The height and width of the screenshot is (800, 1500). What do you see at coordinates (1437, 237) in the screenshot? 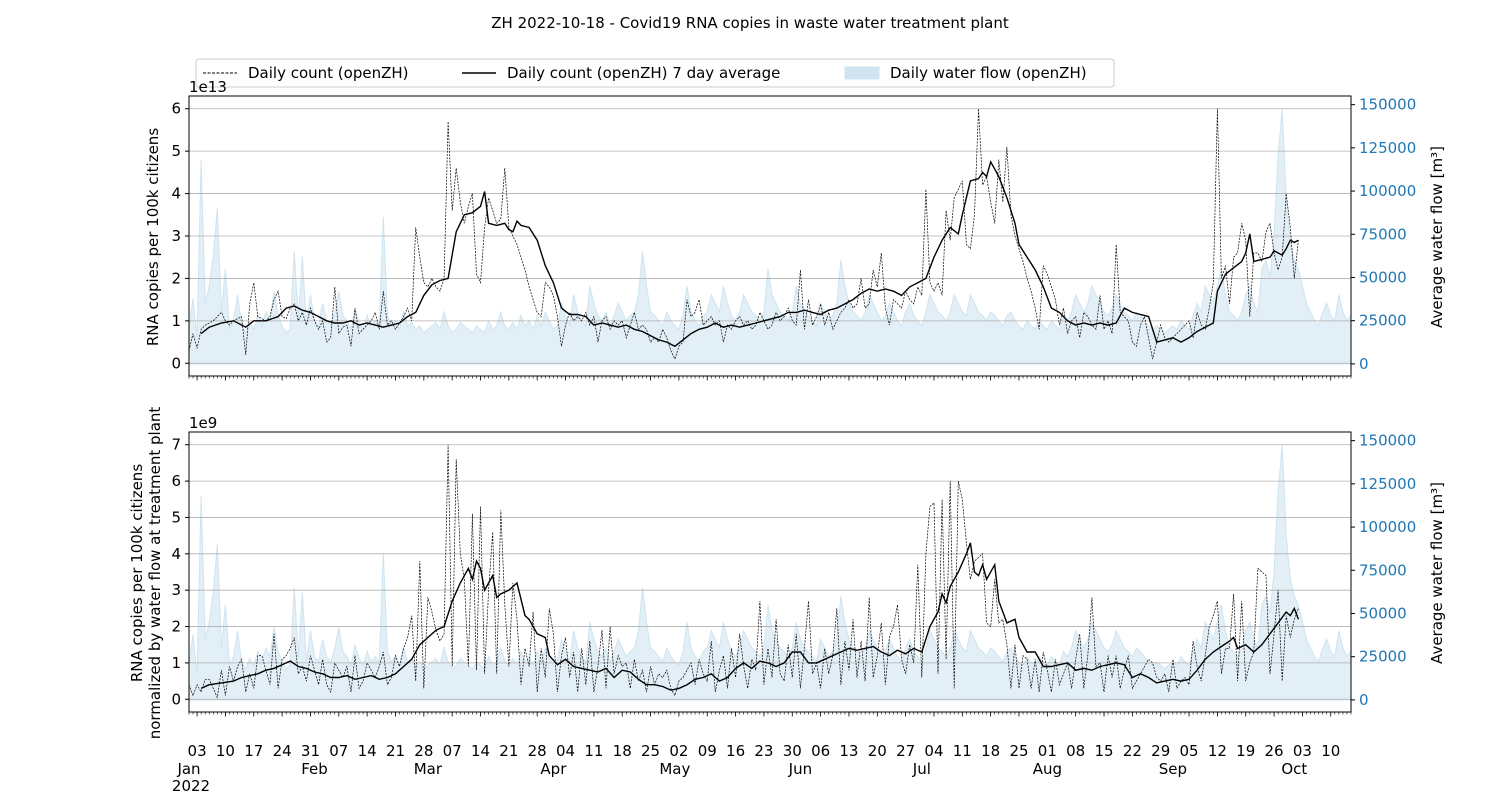
I see `panel-top-flow-label: Average water flow [m³]` at bounding box center [1437, 237].